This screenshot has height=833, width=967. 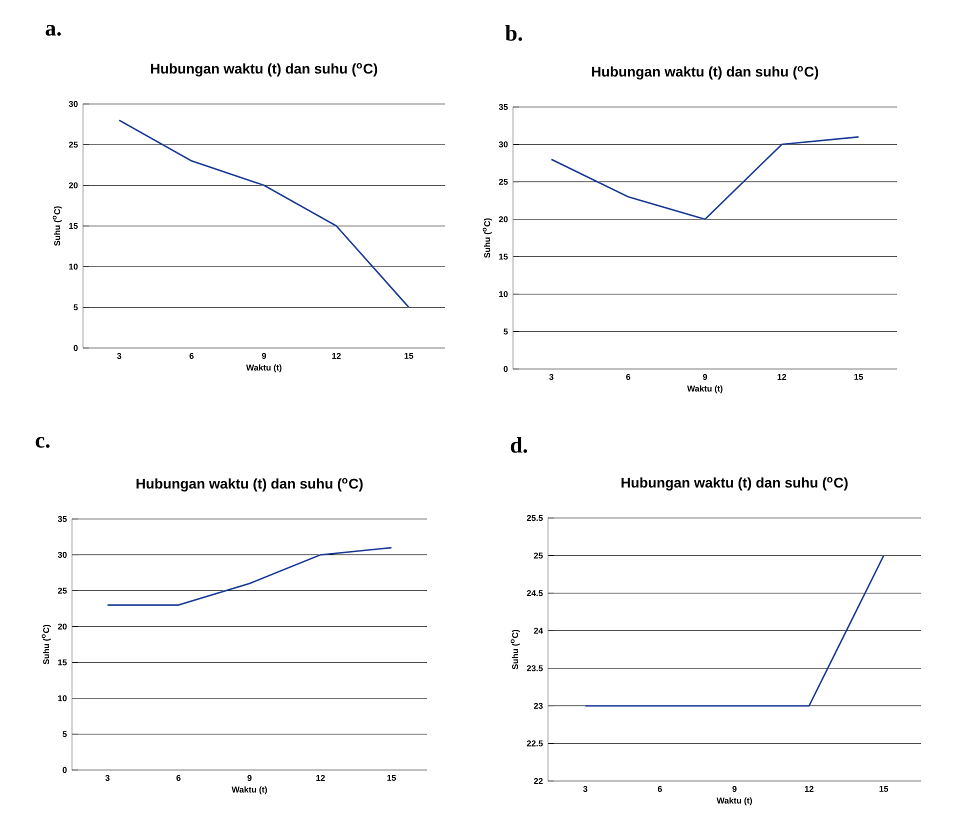 I want to click on y-tick-label: 22.5, so click(x=534, y=743).